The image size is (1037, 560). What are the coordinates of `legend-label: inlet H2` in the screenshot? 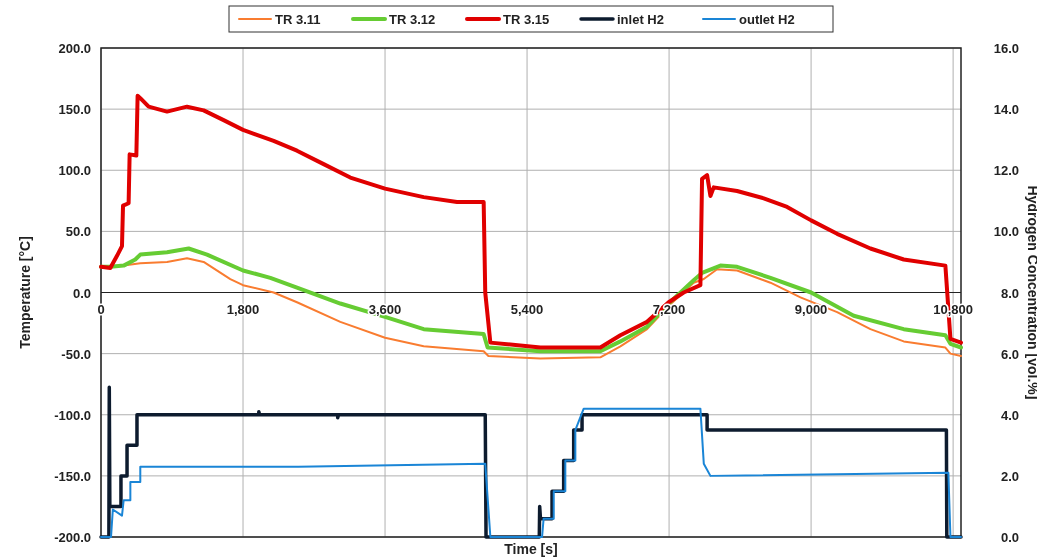 It's located at (640, 19).